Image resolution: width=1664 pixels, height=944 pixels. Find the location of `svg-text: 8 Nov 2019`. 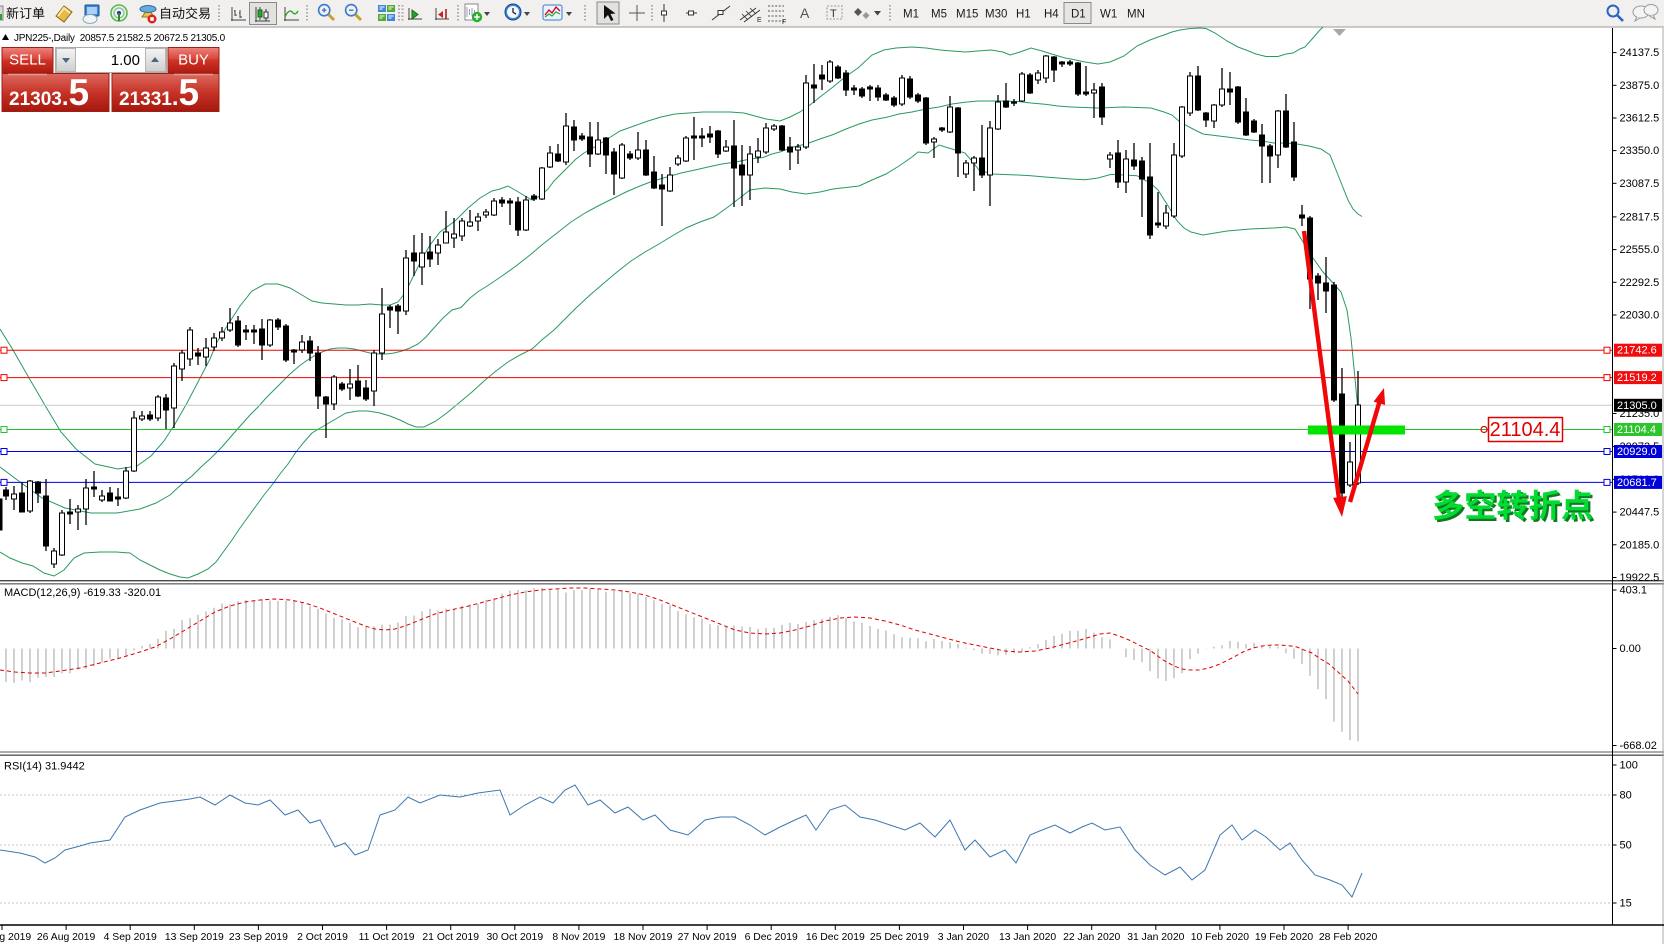

svg-text: 8 Nov 2019 is located at coordinates (578, 937).